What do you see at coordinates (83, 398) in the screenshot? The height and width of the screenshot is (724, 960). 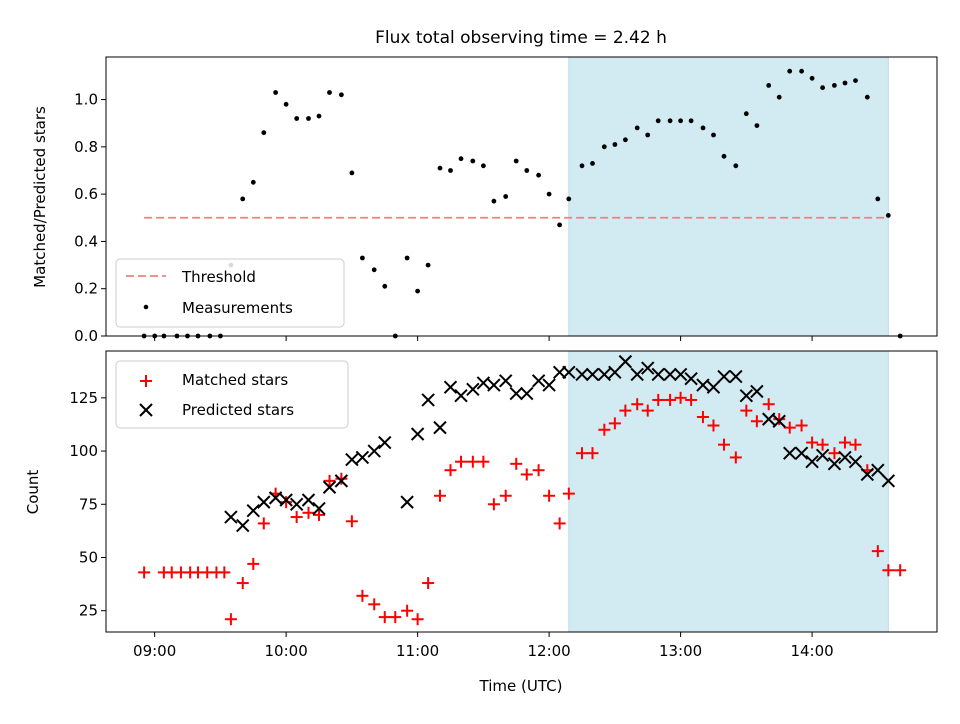 I see `count-y-tick-label: 125` at bounding box center [83, 398].